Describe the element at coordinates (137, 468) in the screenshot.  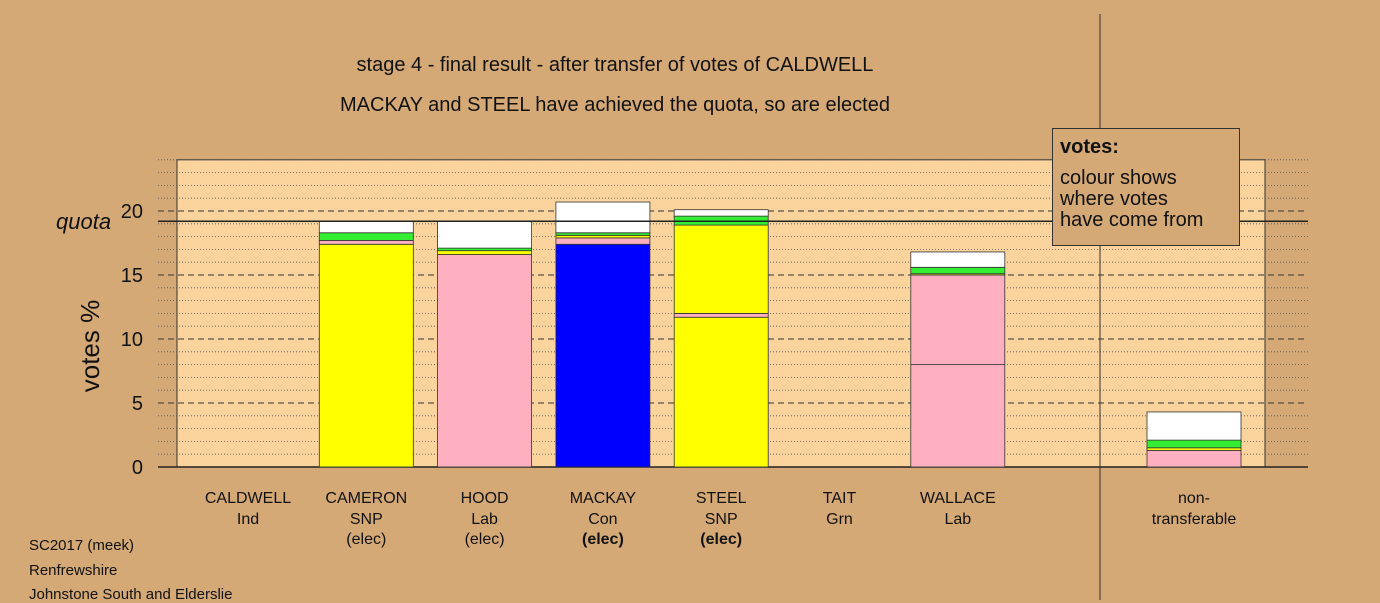
I see `y-tick-label: 0` at that location.